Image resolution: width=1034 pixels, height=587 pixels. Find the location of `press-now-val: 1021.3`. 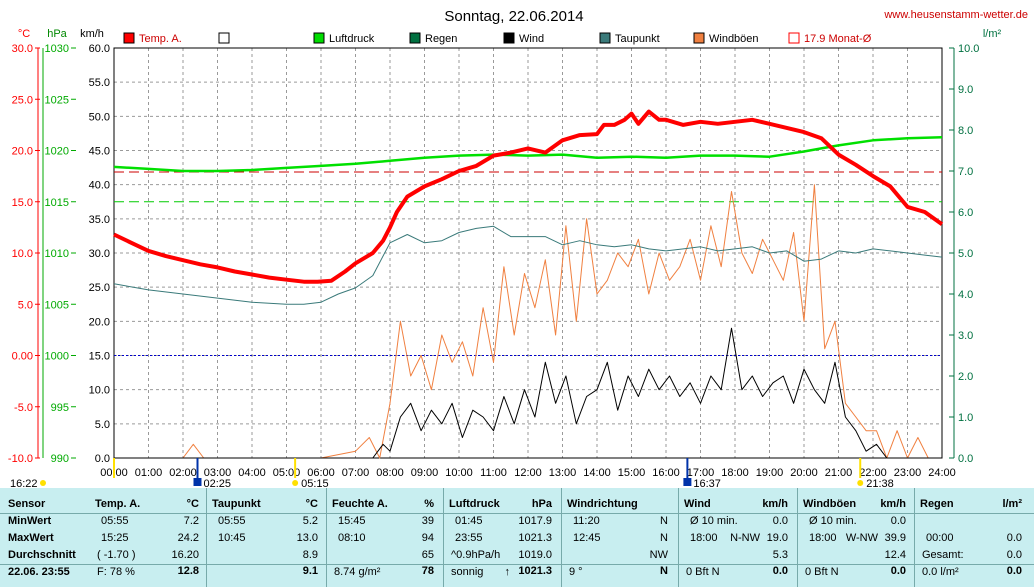

press-now-val: 1021.3 is located at coordinates (535, 571).